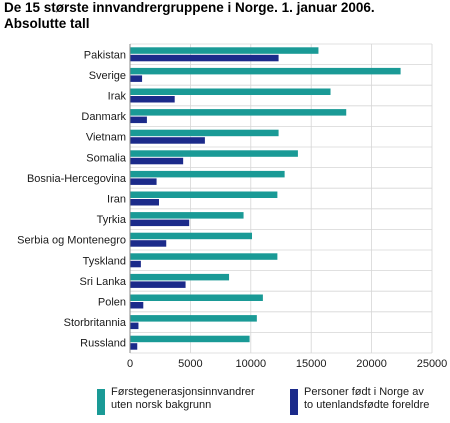  I want to click on legend-label-norwegian-born-line1: Personer født i Norge av, so click(364, 392).